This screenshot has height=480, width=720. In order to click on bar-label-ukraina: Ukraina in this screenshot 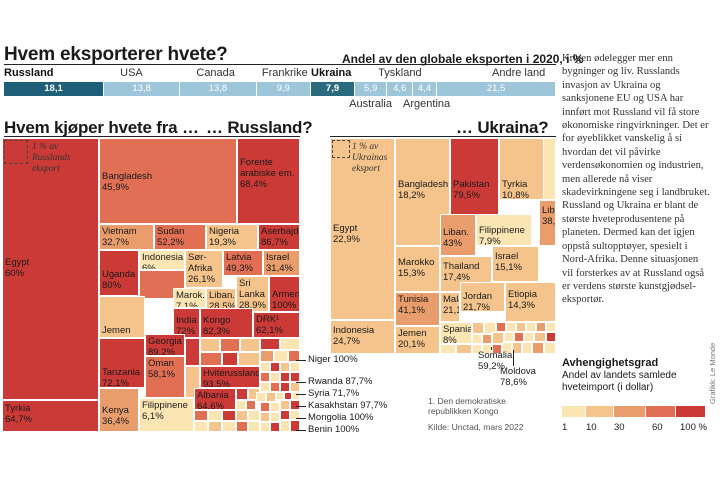, I will do `click(331, 73)`.